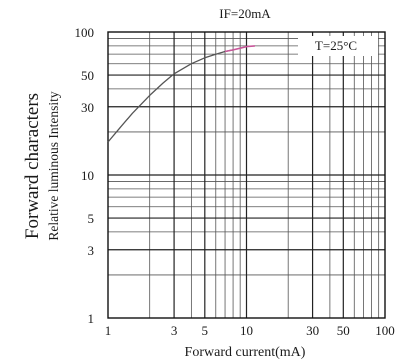 The height and width of the screenshot is (360, 411). What do you see at coordinates (85, 32) in the screenshot?
I see `y-tick-label: 100` at bounding box center [85, 32].